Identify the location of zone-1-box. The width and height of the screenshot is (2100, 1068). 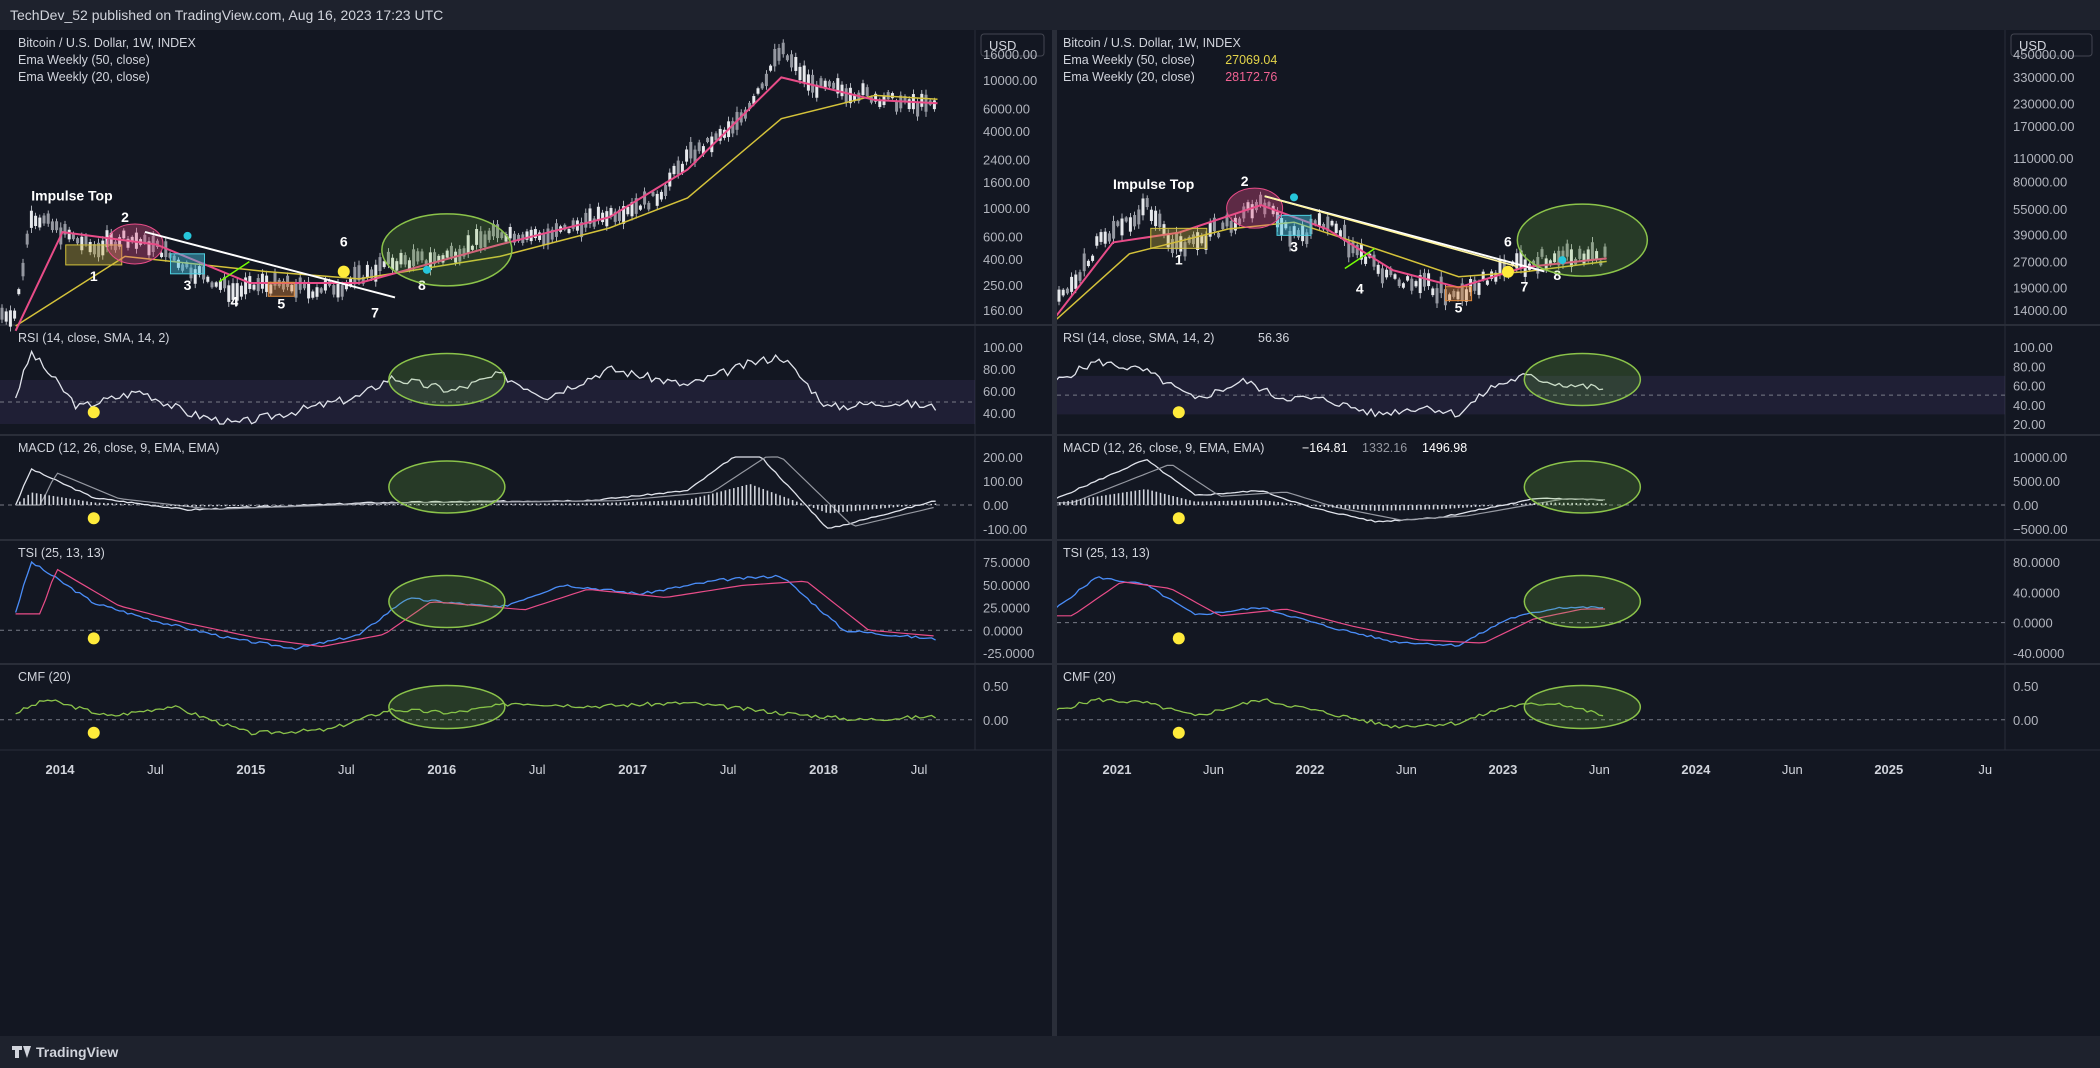
(1179, 238).